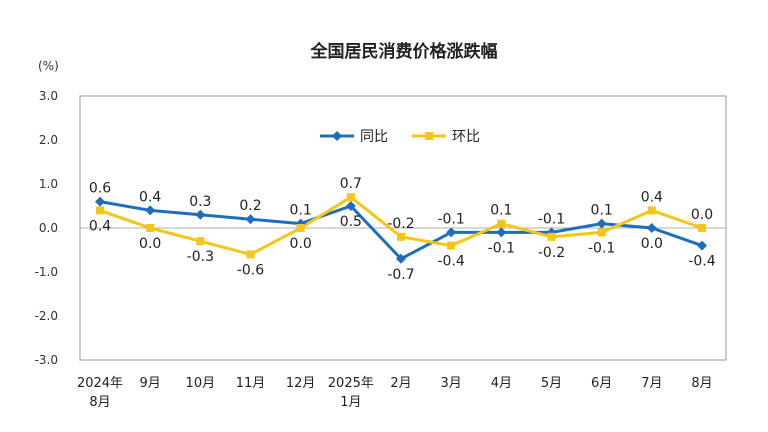  What do you see at coordinates (651, 383) in the screenshot?
I see `x-tick-label: 7月` at bounding box center [651, 383].